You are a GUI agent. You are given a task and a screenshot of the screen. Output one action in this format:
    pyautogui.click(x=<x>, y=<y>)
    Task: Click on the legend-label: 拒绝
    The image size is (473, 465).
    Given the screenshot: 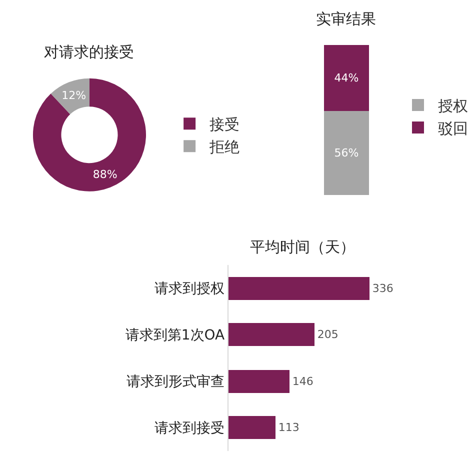 What is the action you would take?
    pyautogui.click(x=224, y=147)
    